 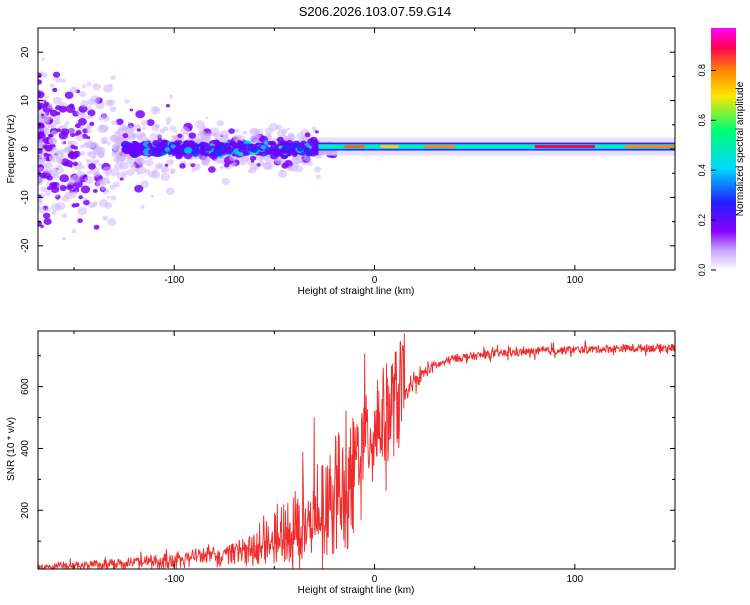 What do you see at coordinates (11, 149) in the screenshot?
I see `spectrogram-y-label: Frequency (Hz)` at bounding box center [11, 149].